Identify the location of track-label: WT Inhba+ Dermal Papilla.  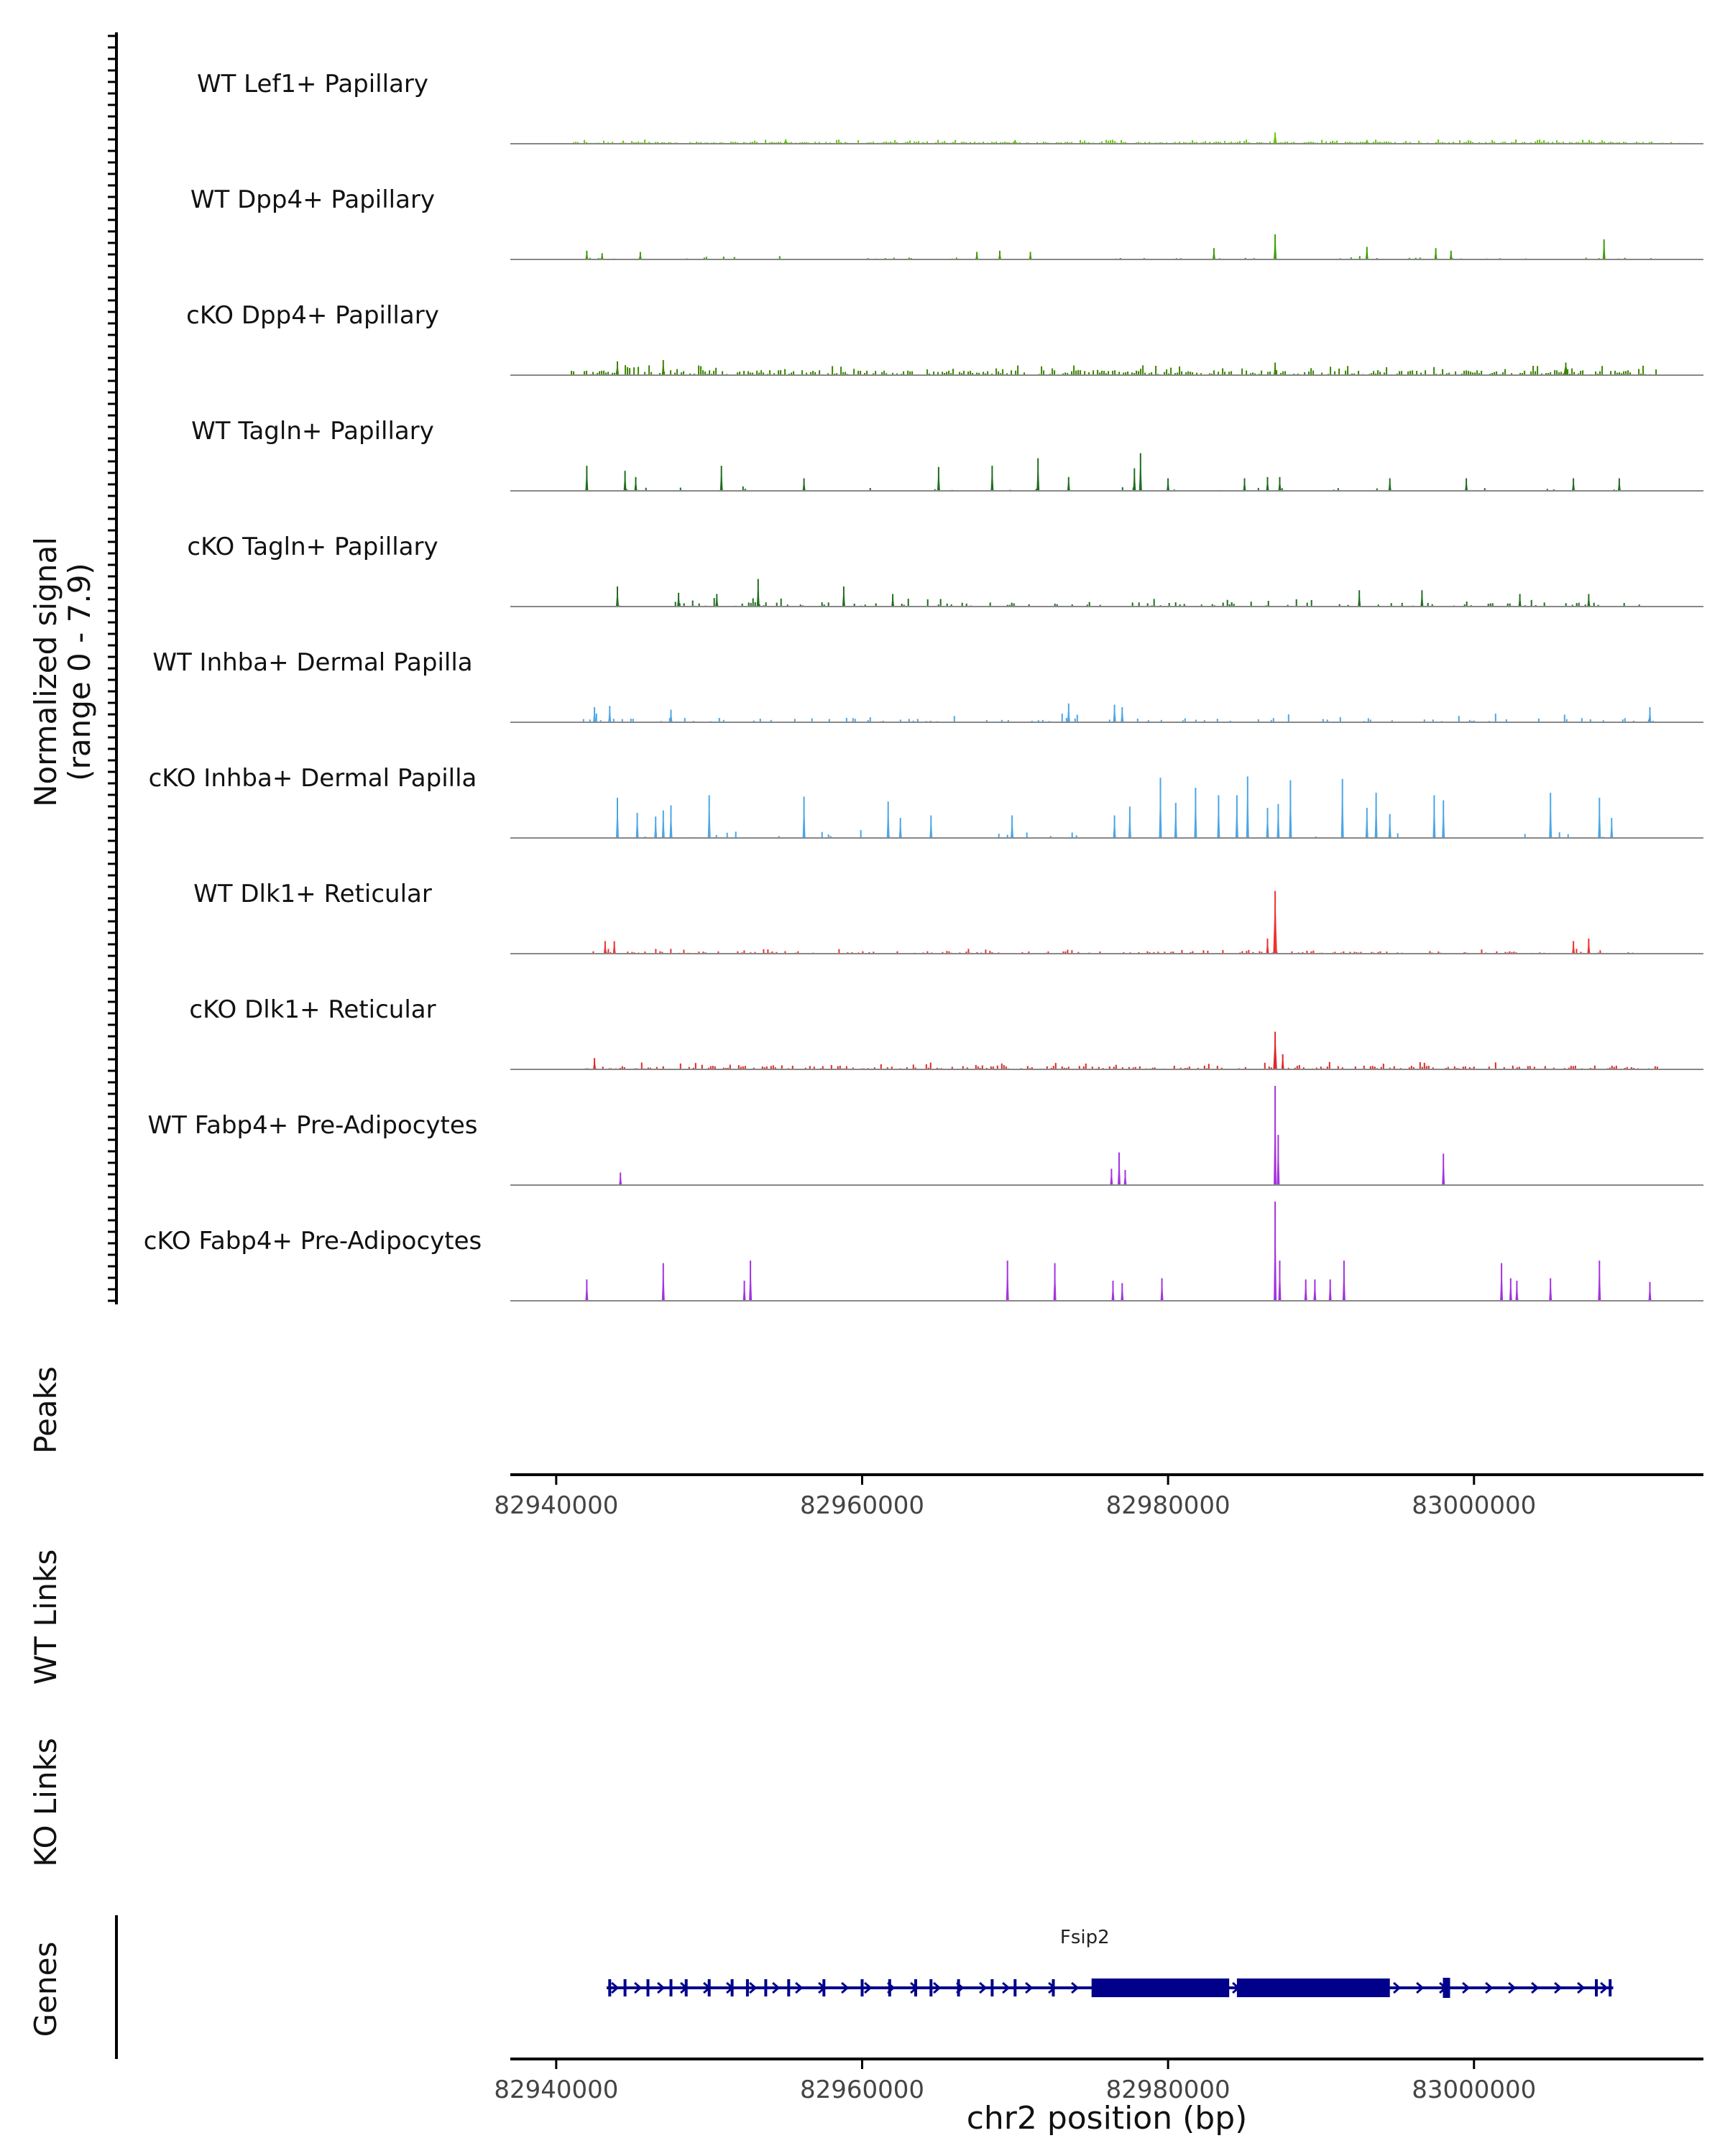
(312, 663).